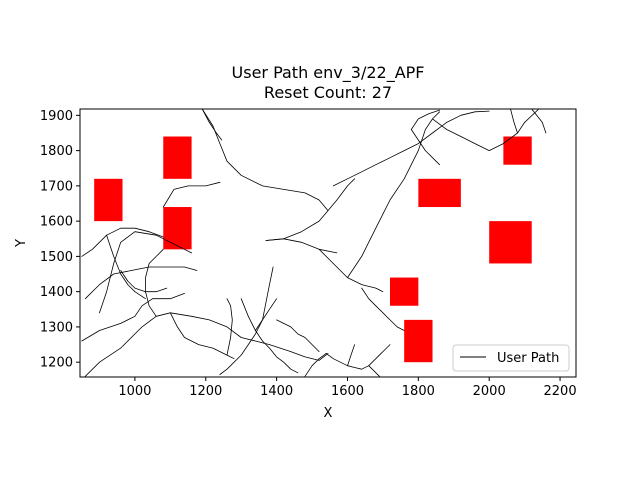 The image size is (640, 480). I want to click on x-tick-label-1400: 1400, so click(276, 391).